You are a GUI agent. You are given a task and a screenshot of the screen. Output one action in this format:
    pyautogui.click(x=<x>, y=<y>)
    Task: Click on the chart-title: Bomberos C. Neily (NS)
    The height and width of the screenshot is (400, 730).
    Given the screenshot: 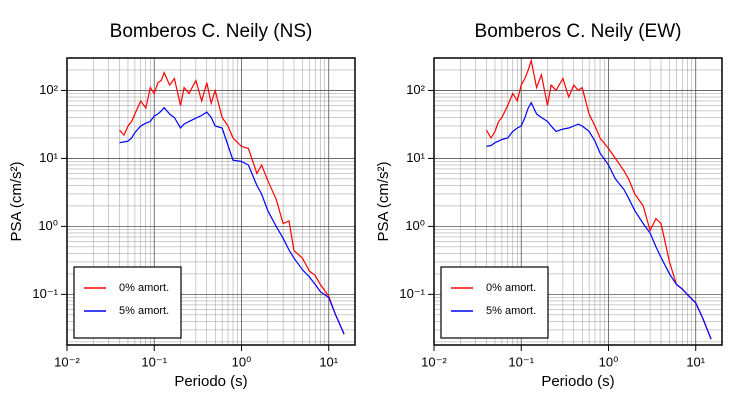 What is the action you would take?
    pyautogui.click(x=211, y=31)
    